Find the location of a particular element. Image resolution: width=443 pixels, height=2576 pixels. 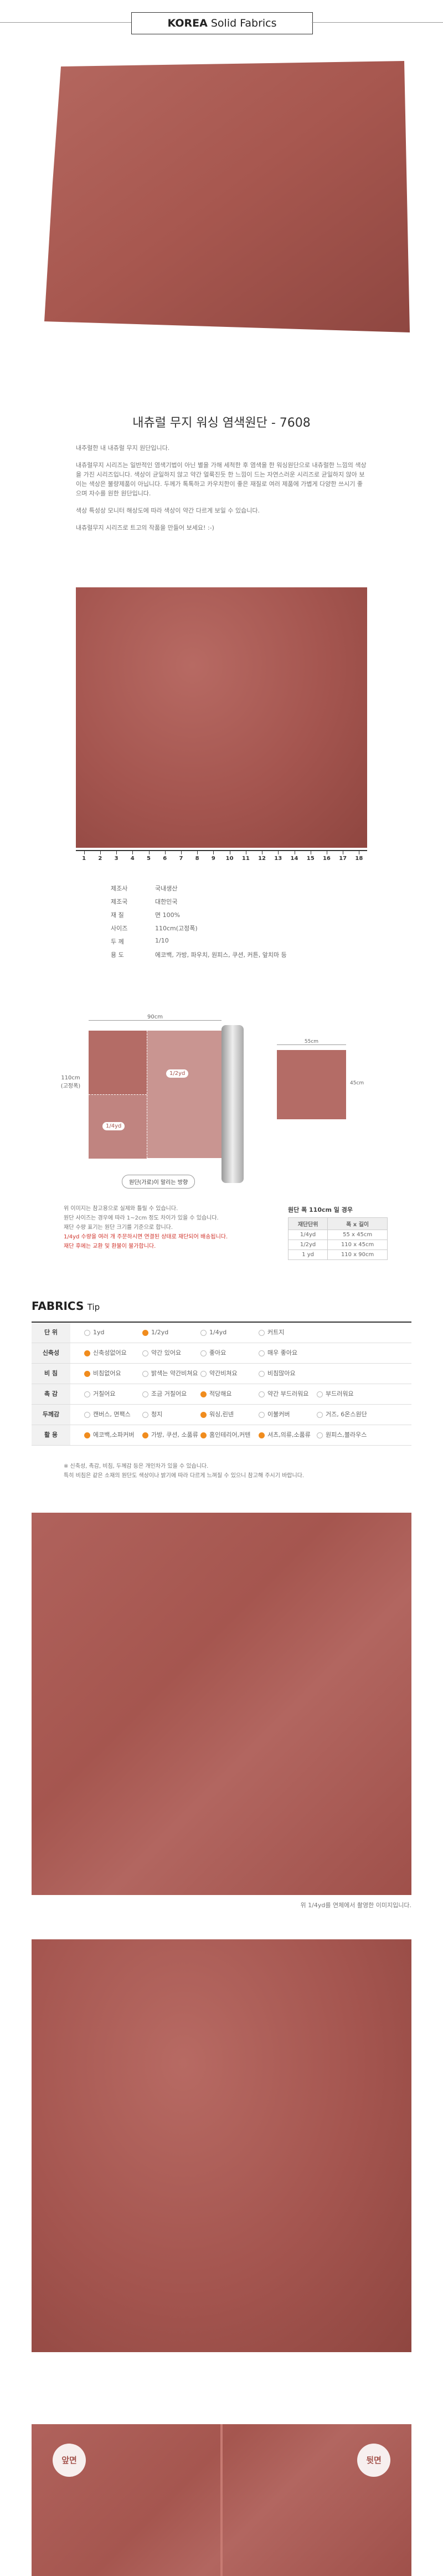

tip-option: 가방, 쿠션, 소품류 is located at coordinates (170, 1435).